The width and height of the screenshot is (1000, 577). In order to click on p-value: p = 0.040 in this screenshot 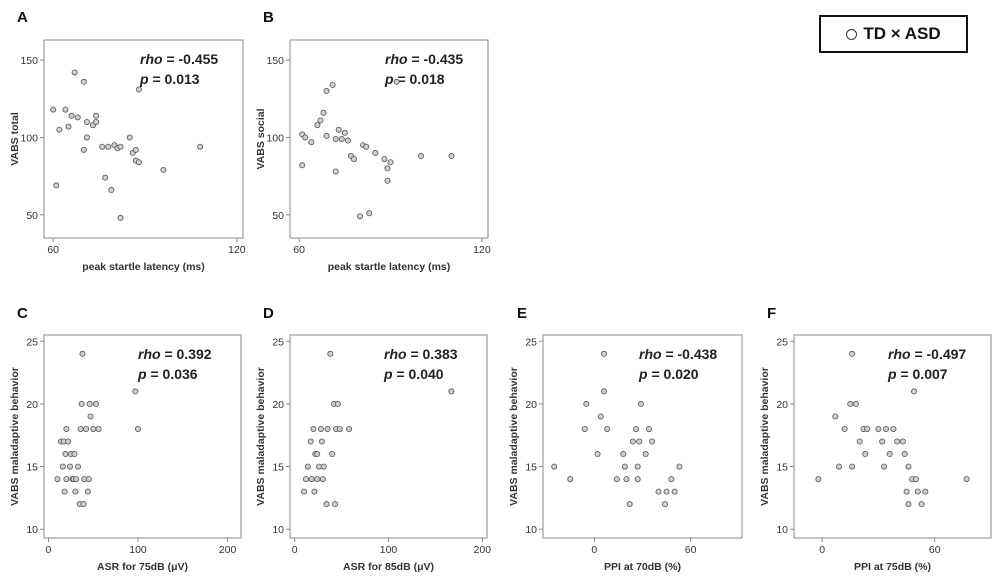, I will do `click(413, 374)`.